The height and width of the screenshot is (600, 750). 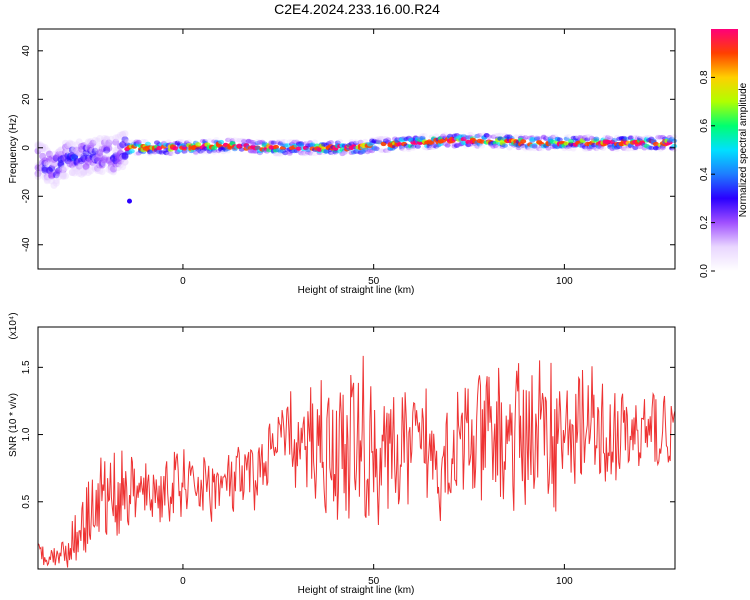 I want to click on colorbar-tick-label: 0.0, so click(x=704, y=271).